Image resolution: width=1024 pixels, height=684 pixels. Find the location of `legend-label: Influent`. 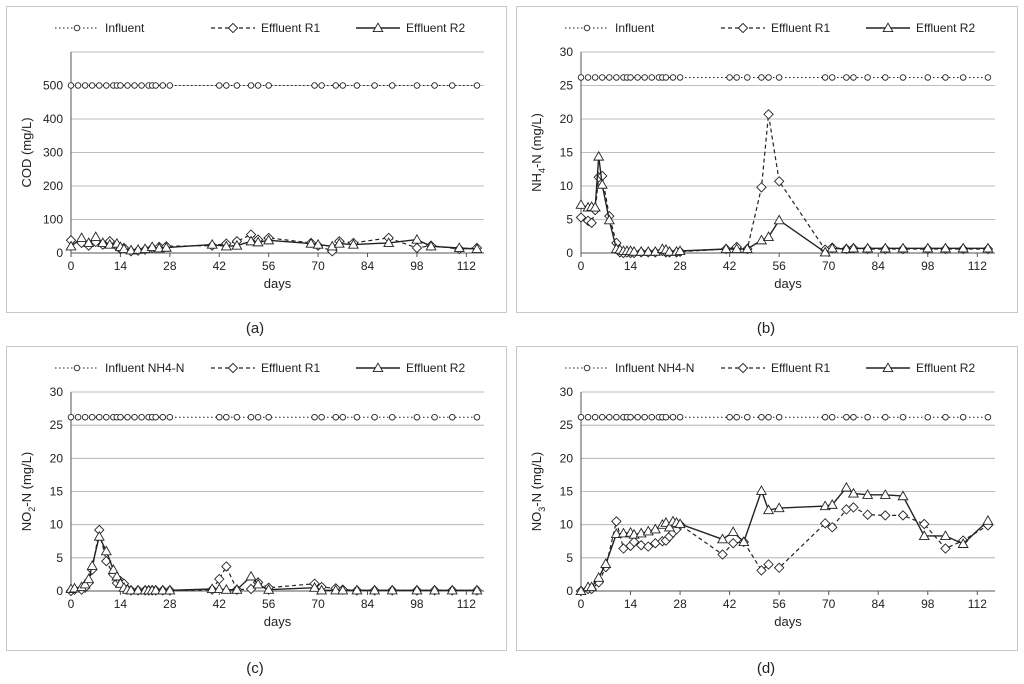

legend-label: Influent is located at coordinates (125, 28).